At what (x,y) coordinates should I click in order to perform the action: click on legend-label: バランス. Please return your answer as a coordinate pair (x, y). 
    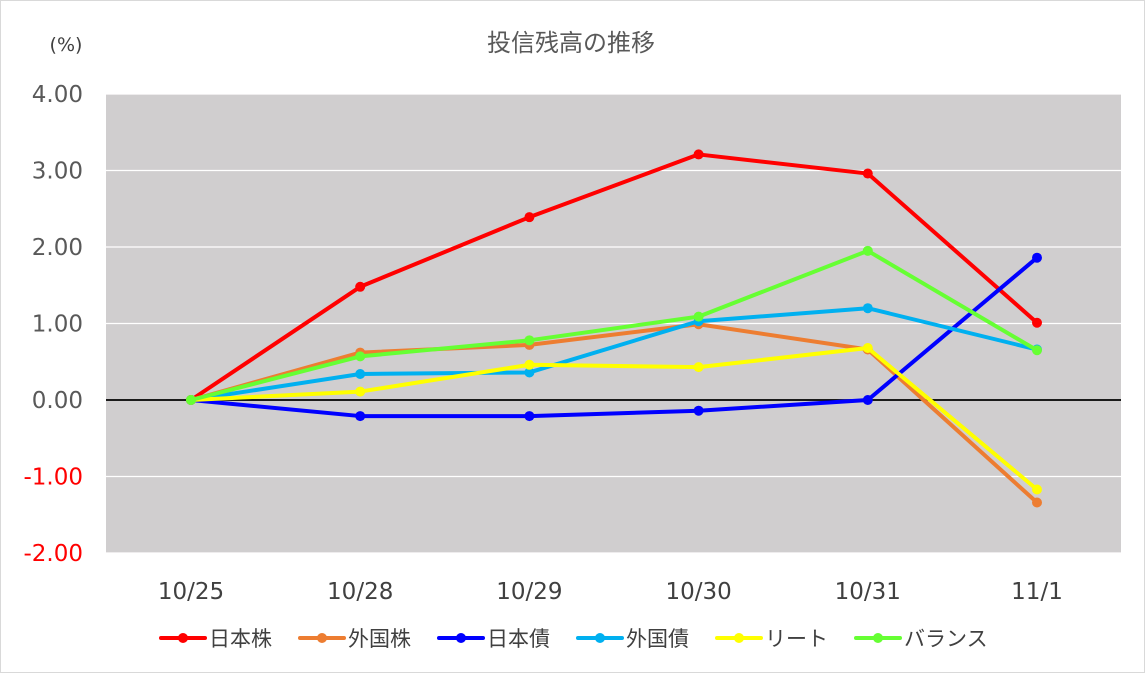
    Looking at the image, I should click on (946, 639).